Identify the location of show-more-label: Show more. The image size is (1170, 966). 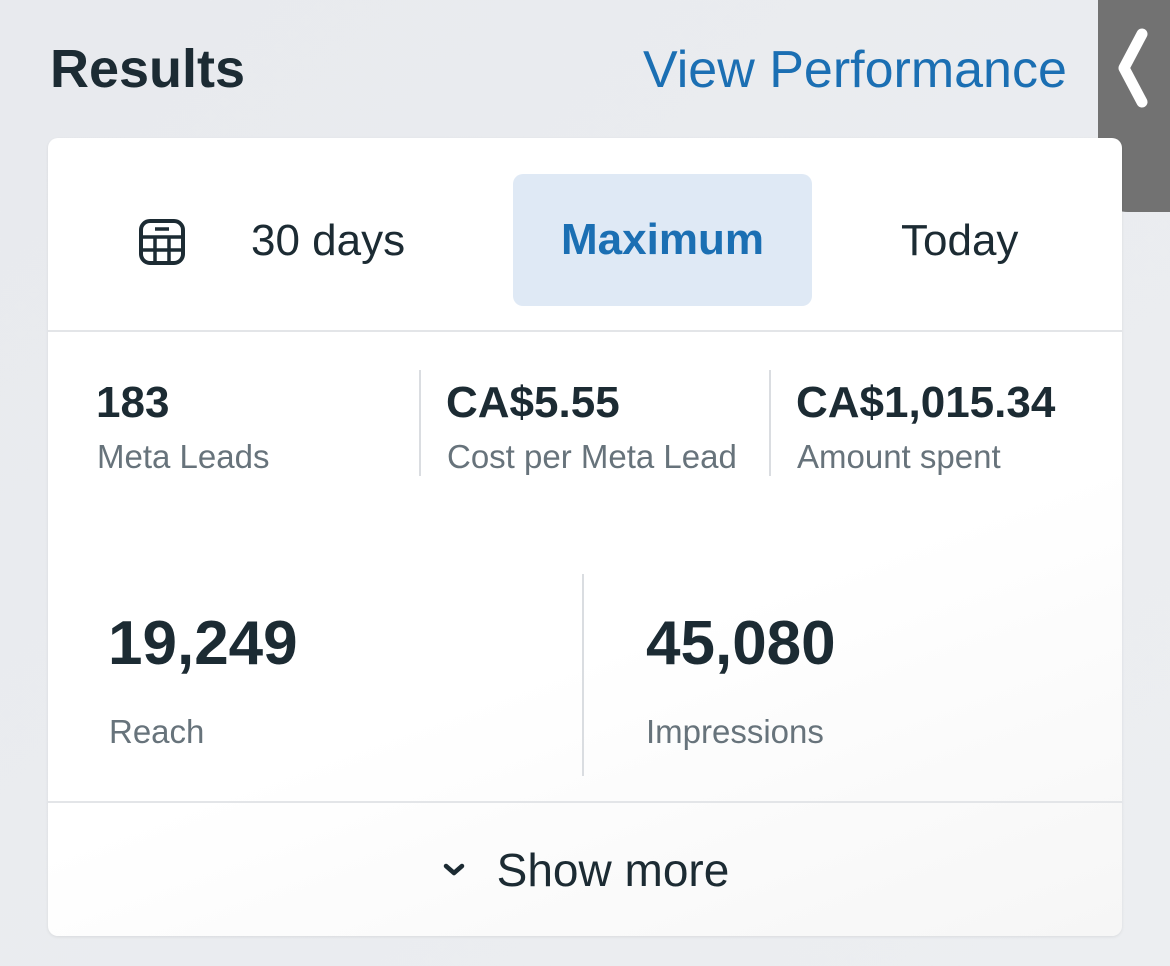
(613, 870).